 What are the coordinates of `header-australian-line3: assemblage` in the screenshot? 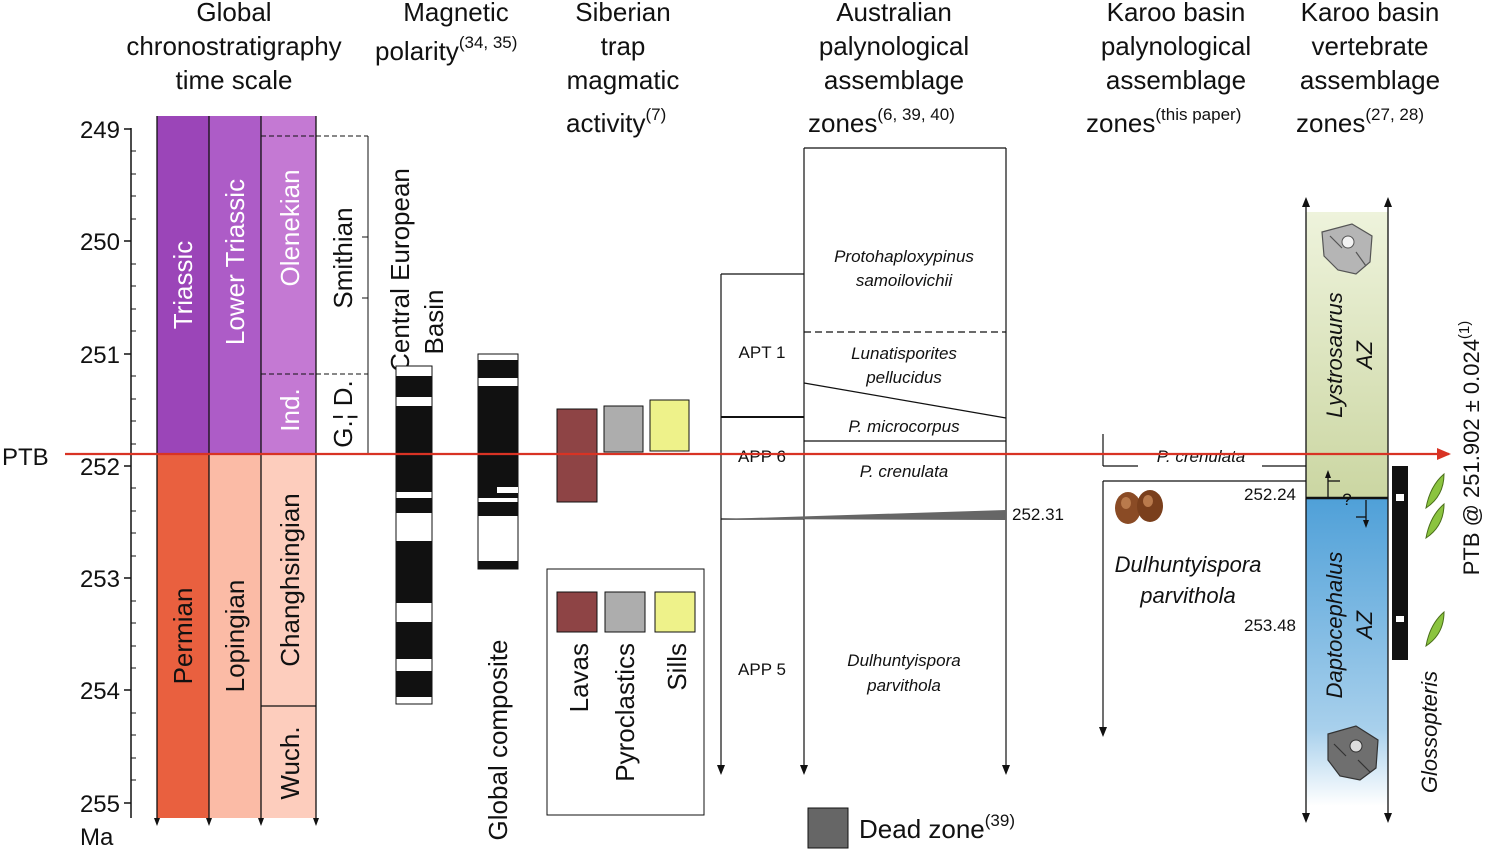 It's located at (894, 80).